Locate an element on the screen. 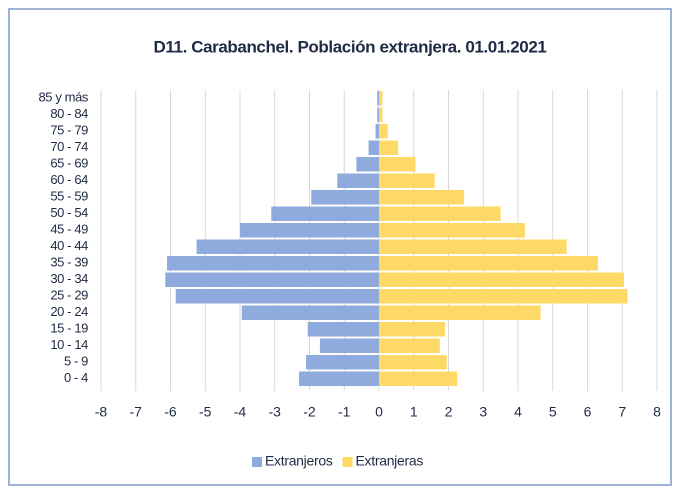 This screenshot has width=677, height=491. y-tick-label: 45 - 49 is located at coordinates (69, 229).